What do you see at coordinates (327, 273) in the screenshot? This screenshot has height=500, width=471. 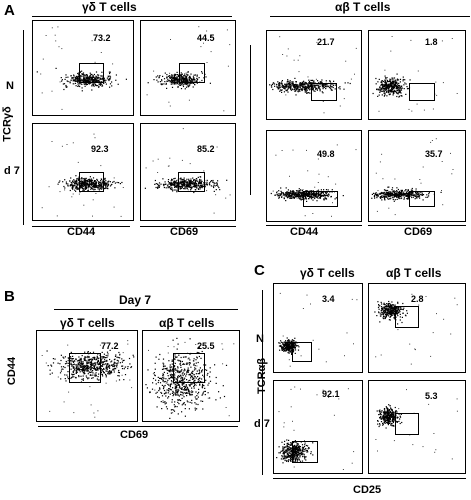 I see `panel-c-gd-header: γδ T cells` at bounding box center [327, 273].